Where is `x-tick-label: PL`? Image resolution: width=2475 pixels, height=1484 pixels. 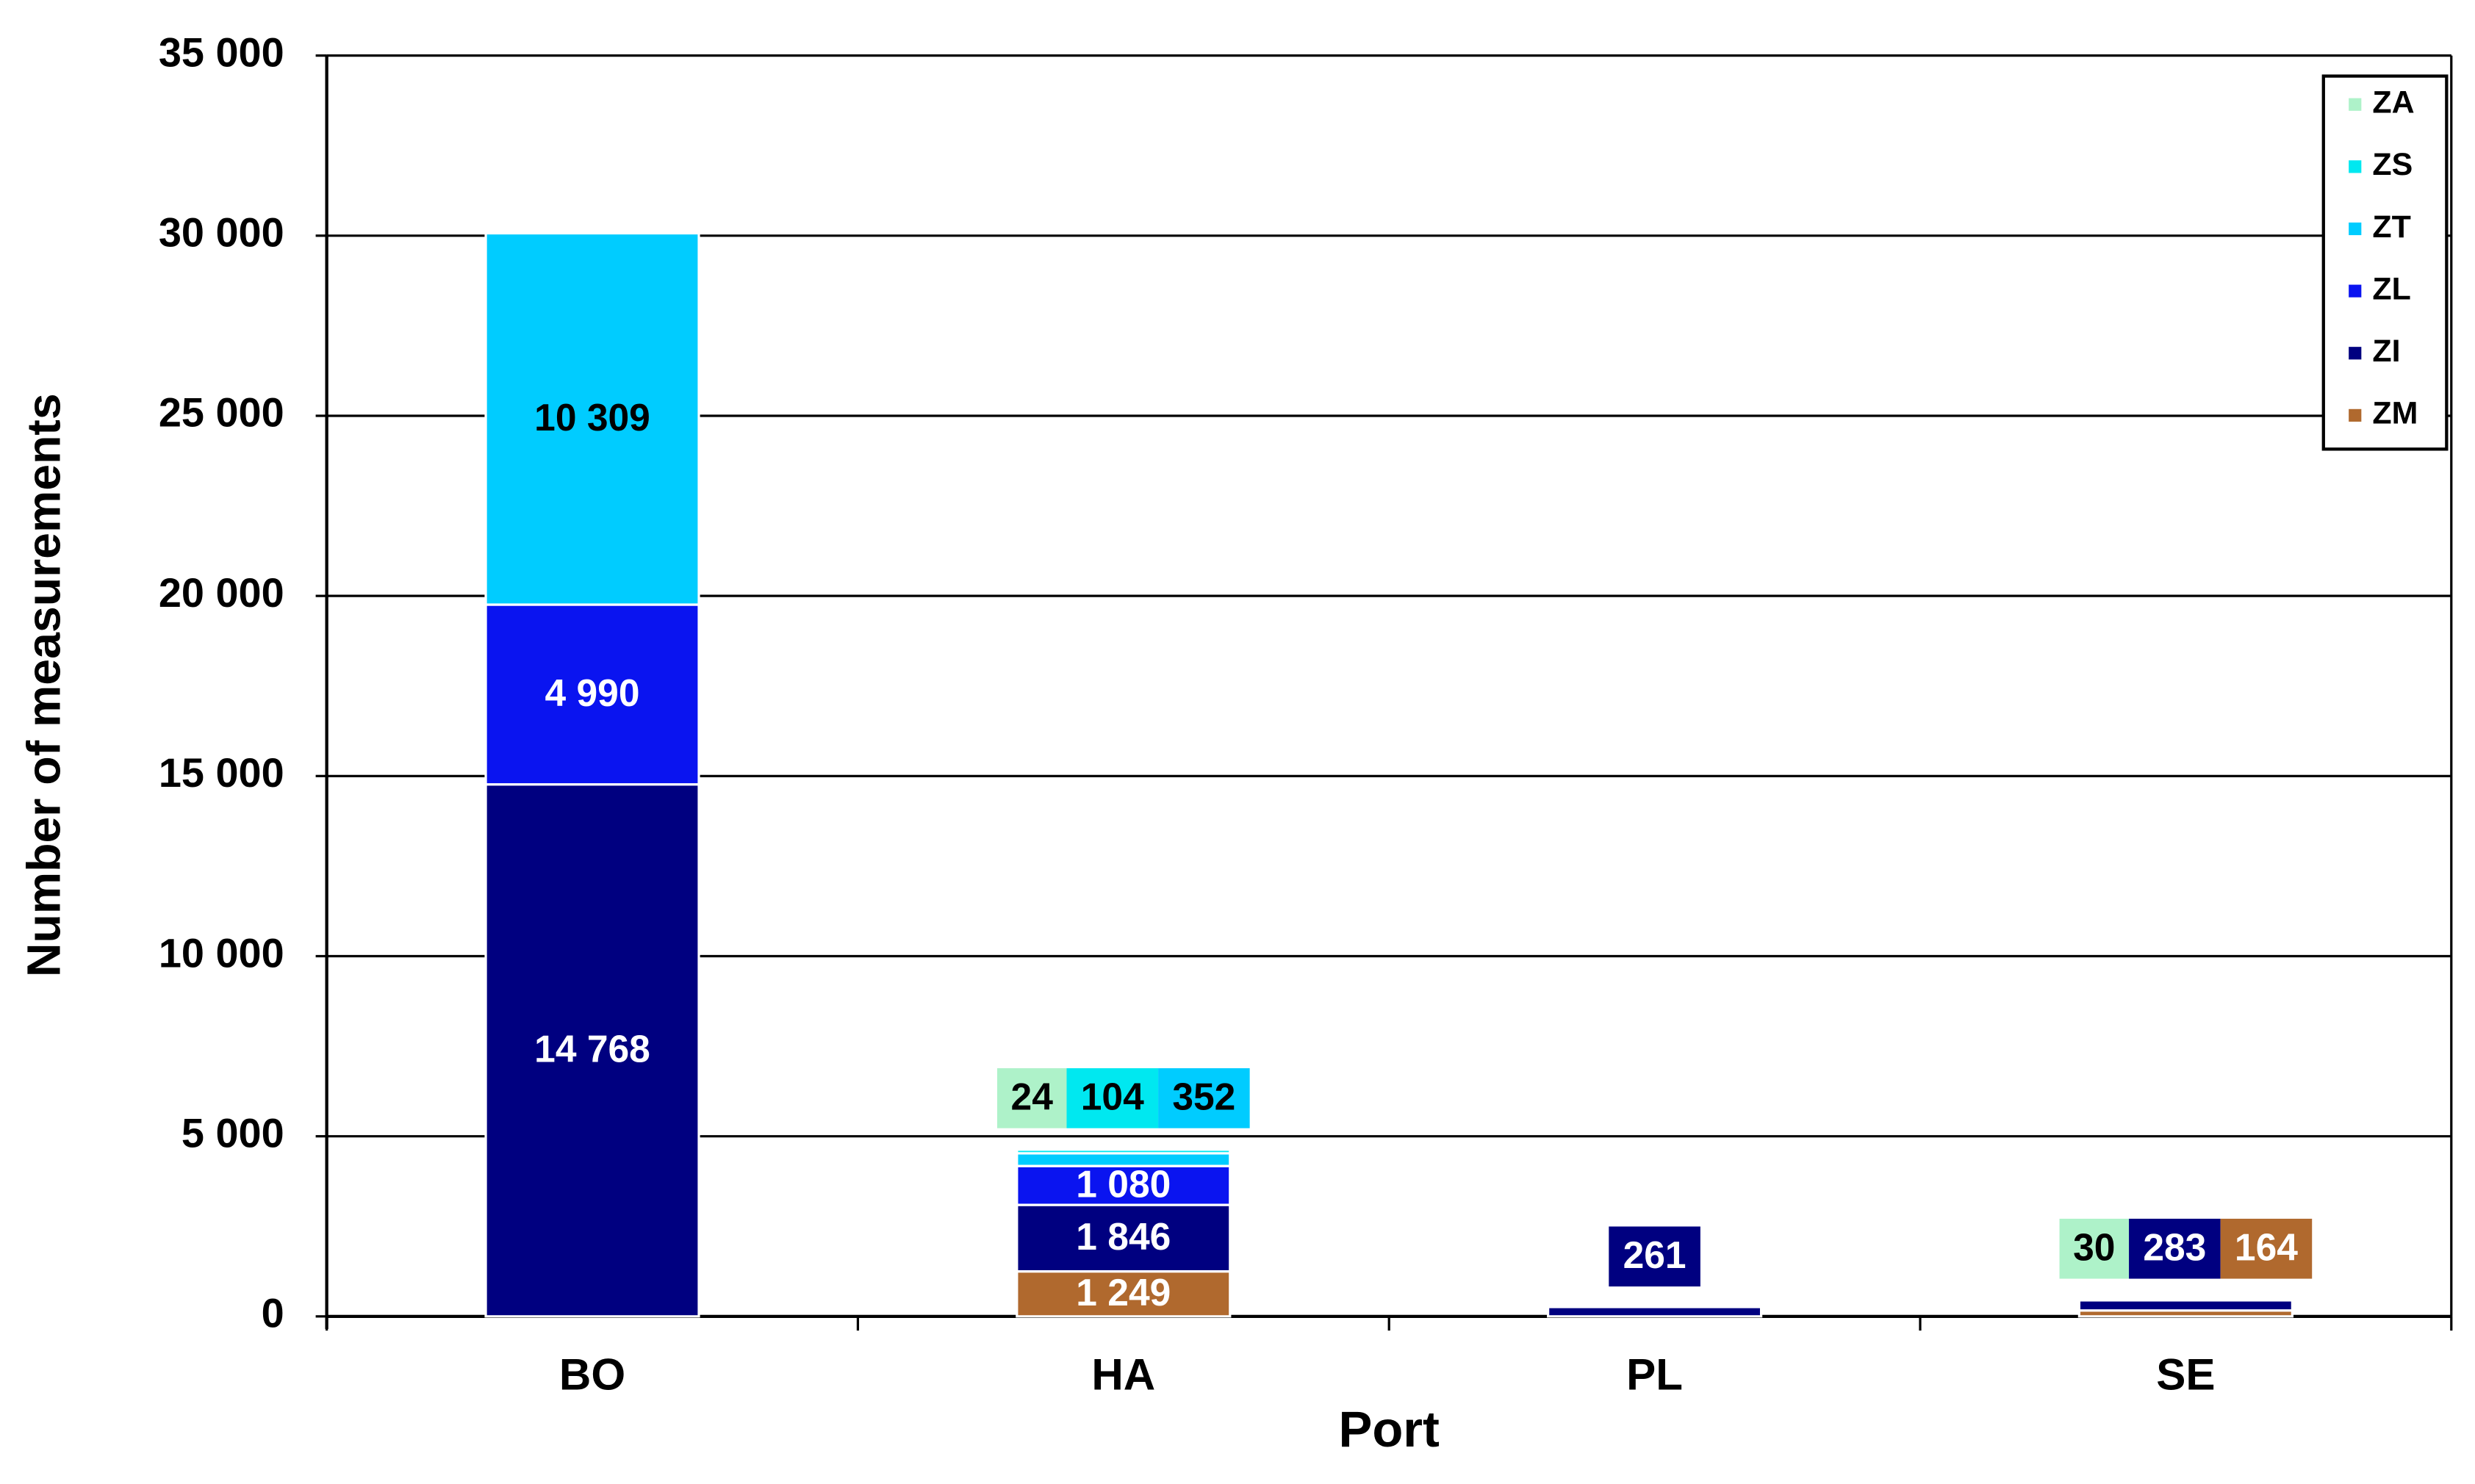
x-tick-label: PL is located at coordinates (1654, 1375).